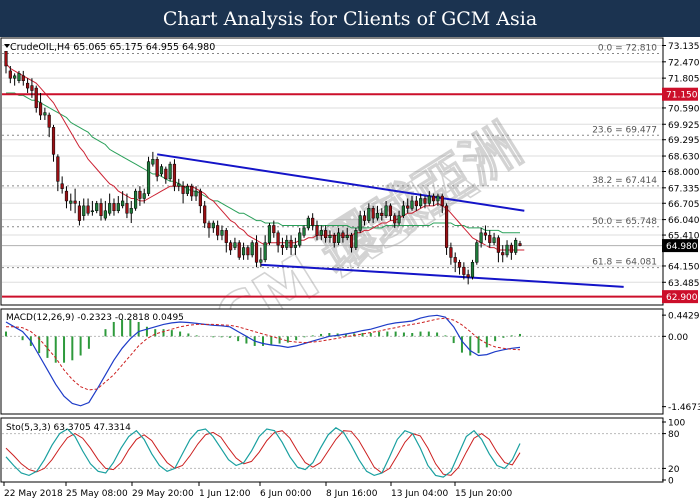 This screenshot has height=500, width=700. What do you see at coordinates (684, 63) in the screenshot?
I see `price-tick-label: 72.470` at bounding box center [684, 63].